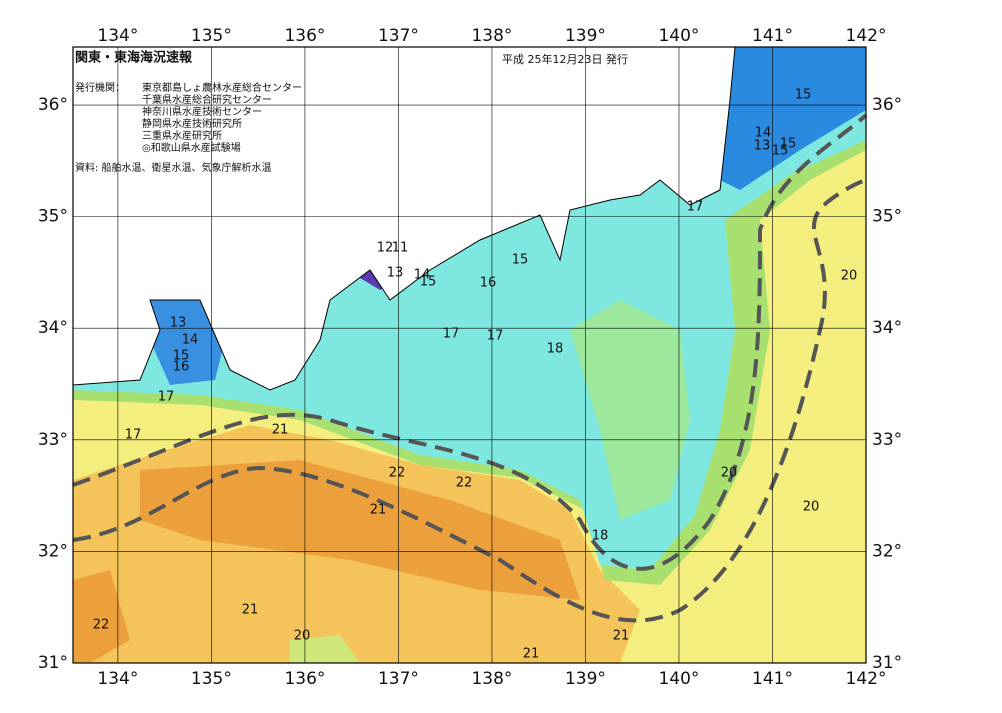 The image size is (1002, 713). What do you see at coordinates (191, 147) in the screenshot?
I see `issuer: ◎和歌山県水産試験場` at bounding box center [191, 147].